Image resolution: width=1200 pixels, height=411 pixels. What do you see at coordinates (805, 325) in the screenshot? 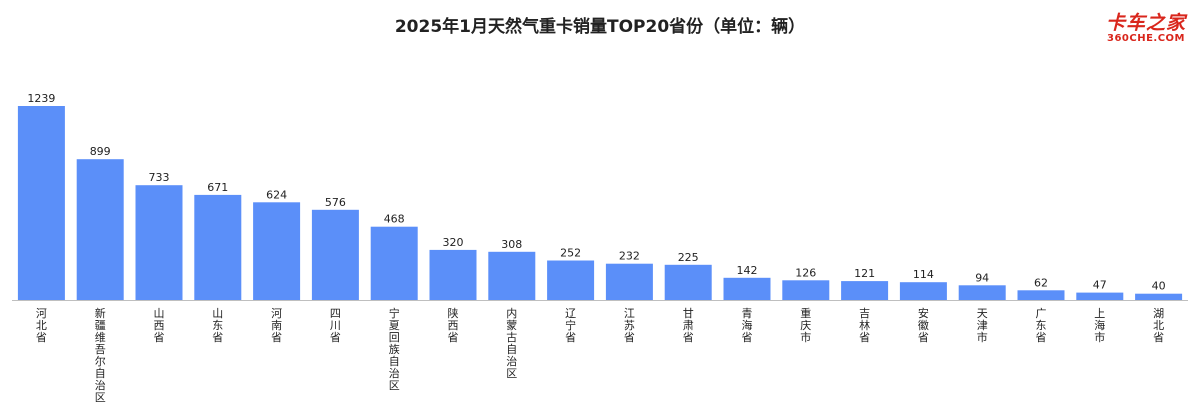
I see `category-label-13: 重庆市` at bounding box center [805, 325].